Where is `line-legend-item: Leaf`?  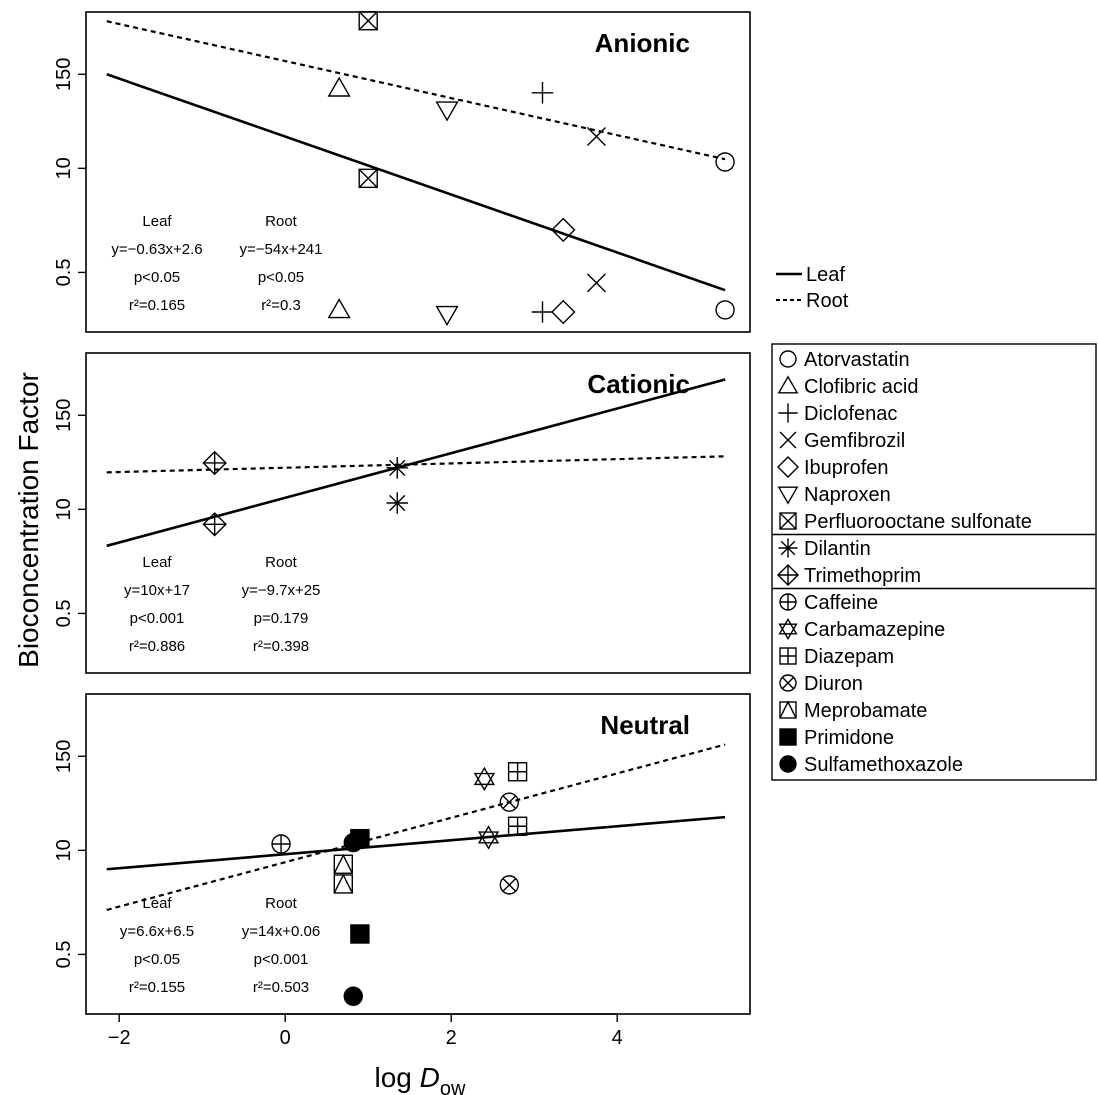 line-legend-item: Leaf is located at coordinates (810, 275).